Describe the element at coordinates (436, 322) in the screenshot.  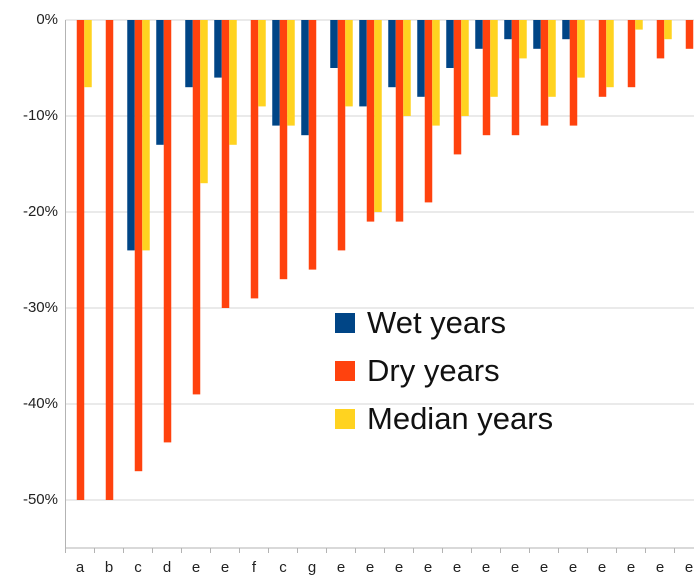
I see `legend-label: Wet years` at that location.